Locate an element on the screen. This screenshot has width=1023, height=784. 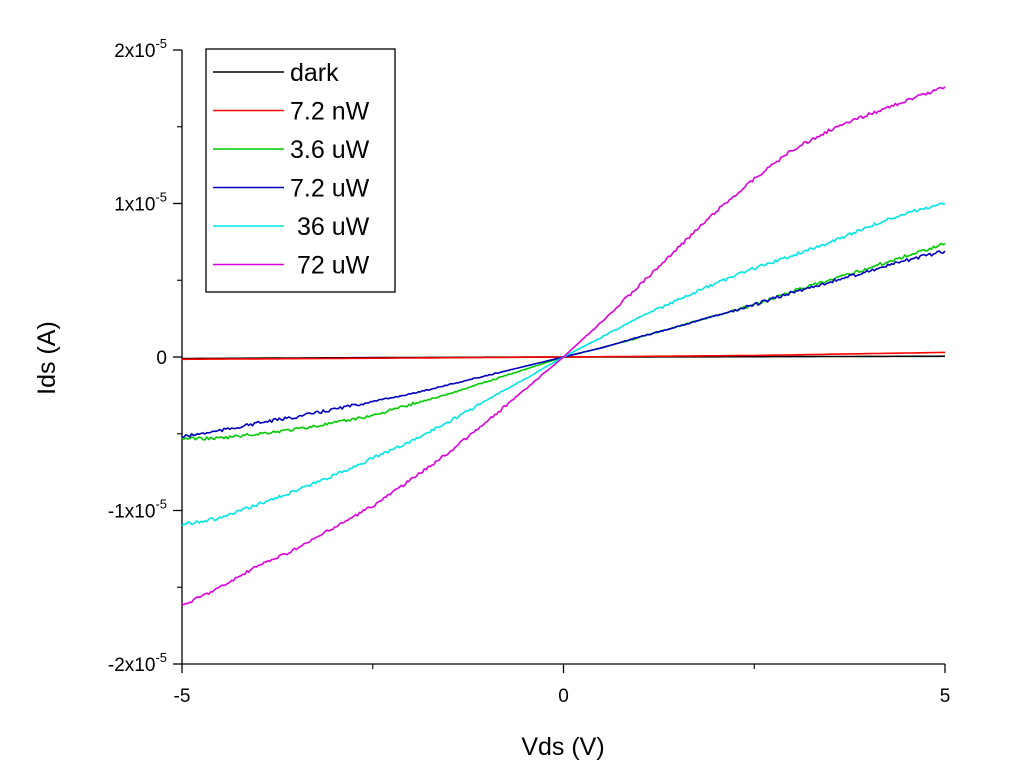
y-tick-label: -1x10⁻⁵ is located at coordinates (137, 510).